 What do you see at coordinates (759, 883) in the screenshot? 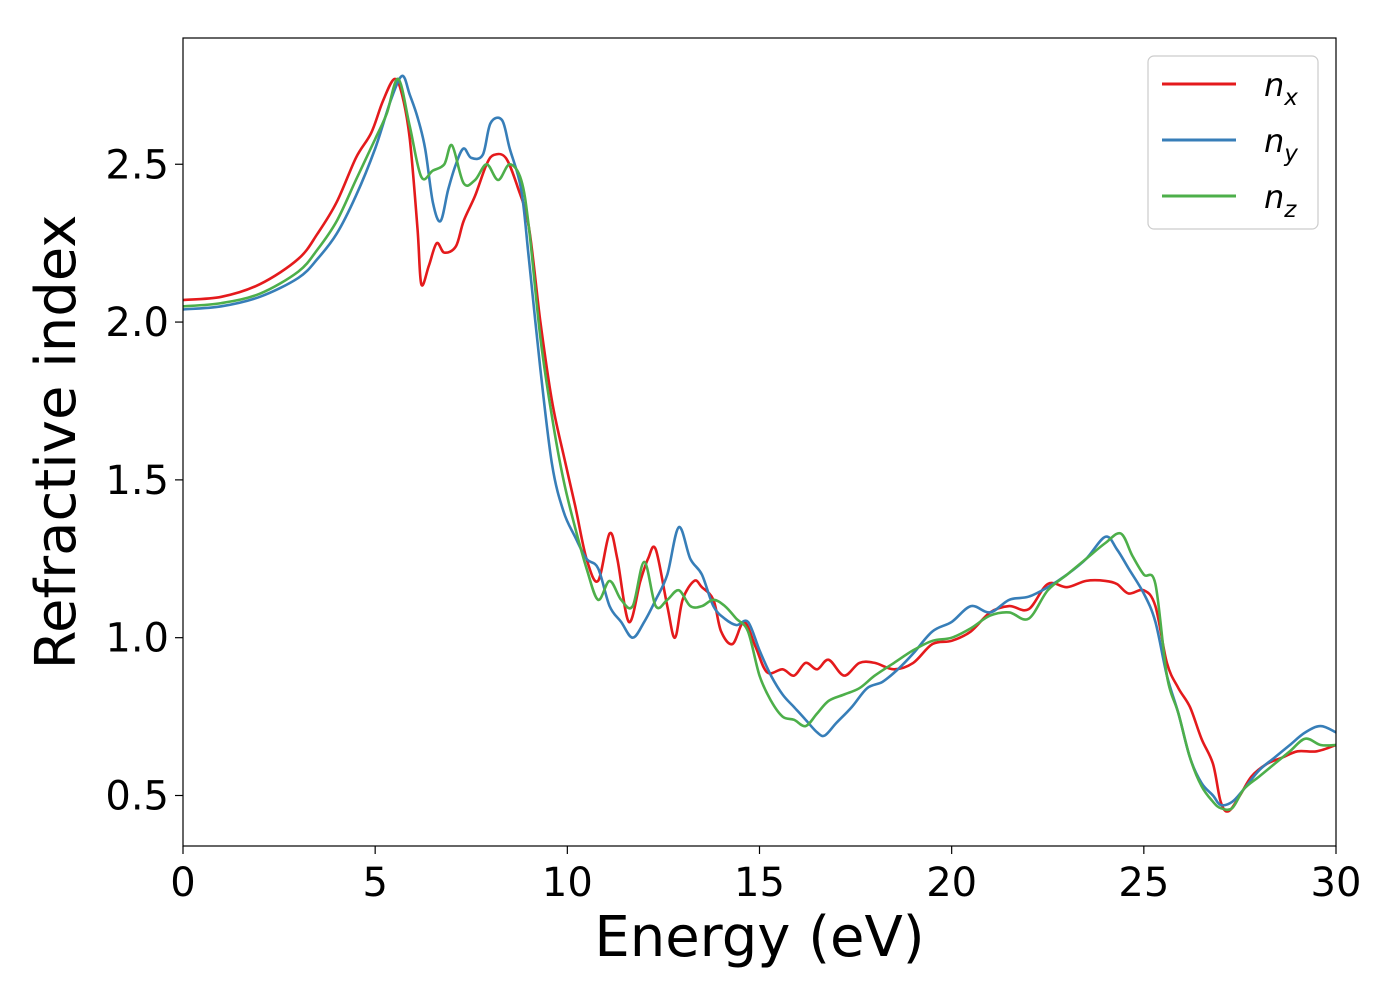
I see `x-tick-label: 15` at bounding box center [759, 883].